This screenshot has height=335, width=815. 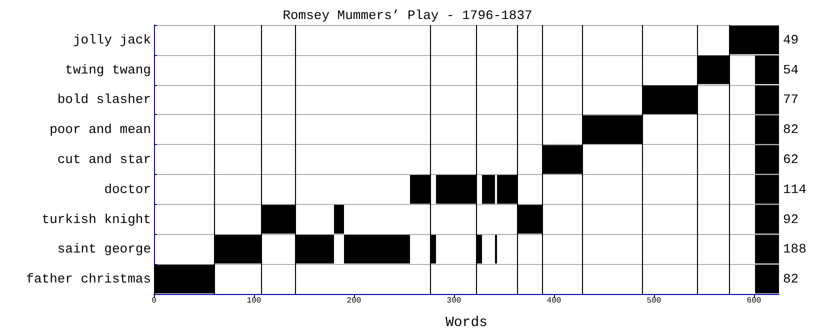 What do you see at coordinates (100, 130) in the screenshot?
I see `y-tick-label: poor and mean` at bounding box center [100, 130].